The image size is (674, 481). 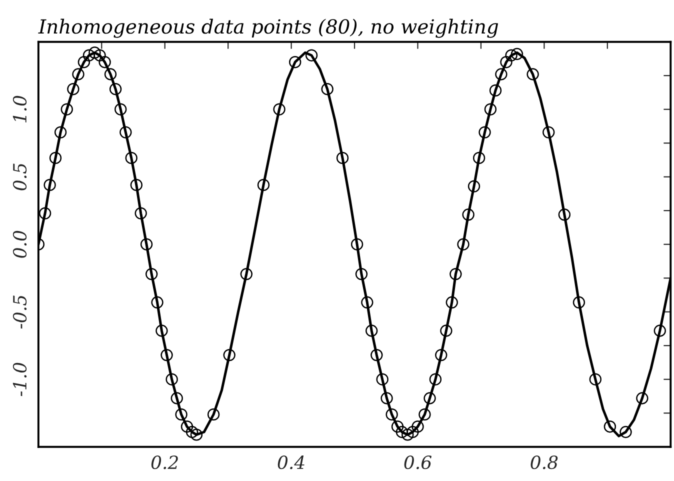 What do you see at coordinates (19, 379) in the screenshot?
I see `y-tick-label: -1.0` at bounding box center [19, 379].